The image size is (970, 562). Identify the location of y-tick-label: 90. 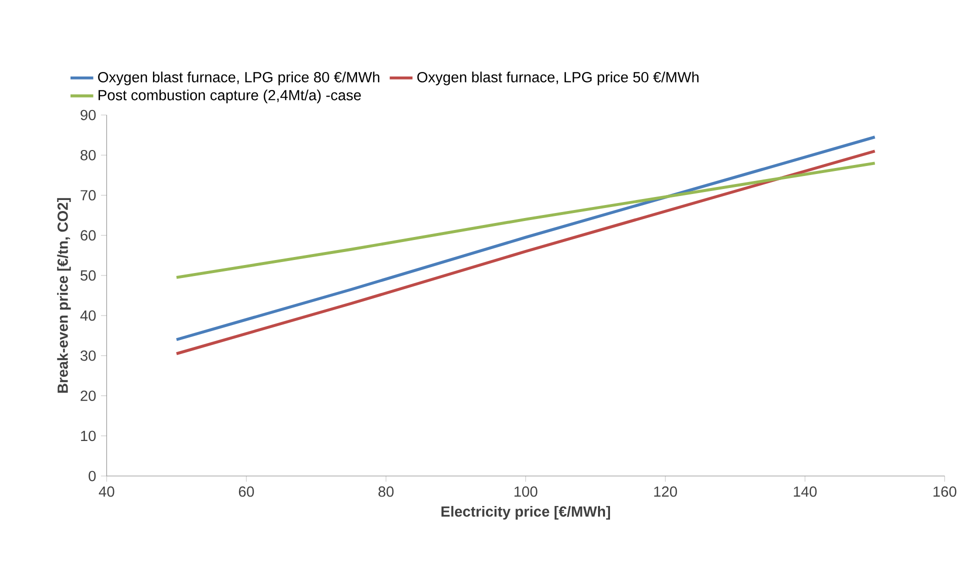
(88, 115).